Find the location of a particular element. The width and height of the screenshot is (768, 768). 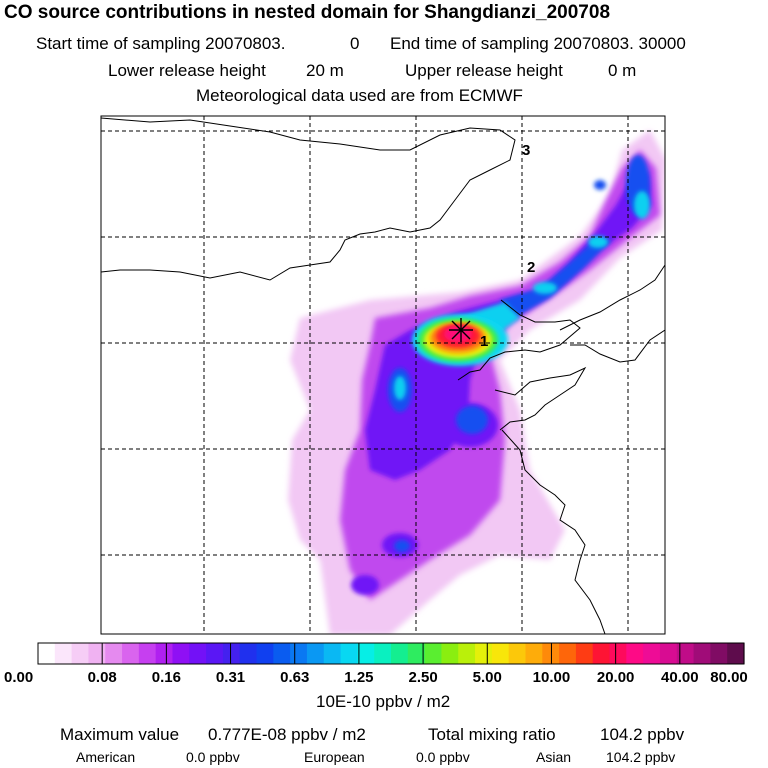

colorbar-tick-label: 0.00 is located at coordinates (19, 677).